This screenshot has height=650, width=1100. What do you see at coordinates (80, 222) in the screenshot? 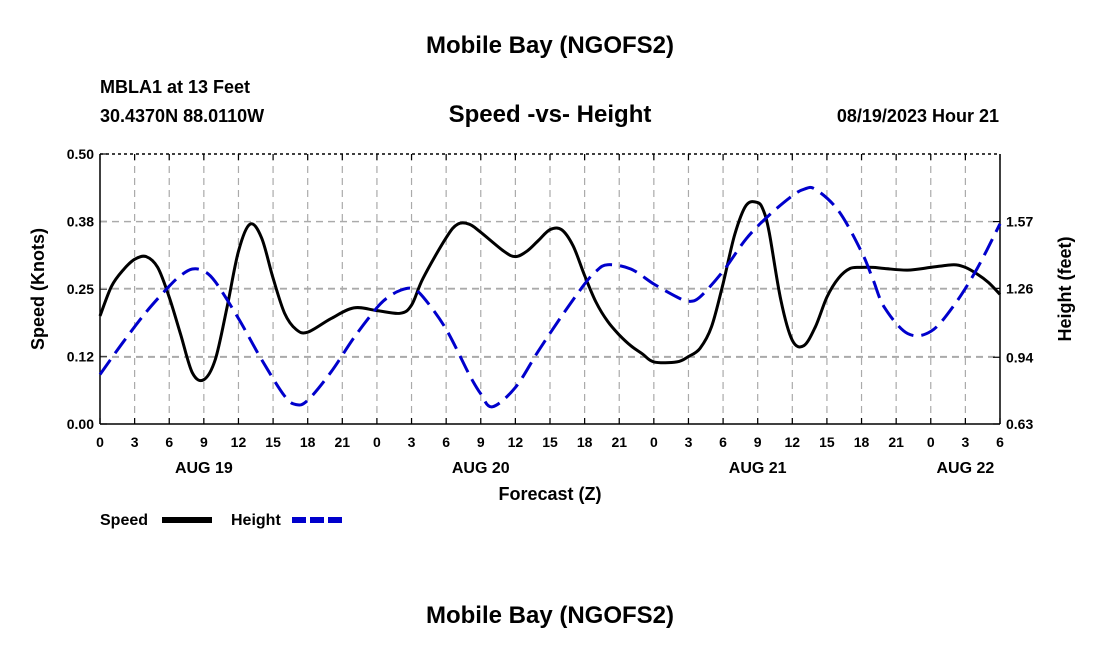
I see `y-tick-label-left: 0.38` at bounding box center [80, 222].